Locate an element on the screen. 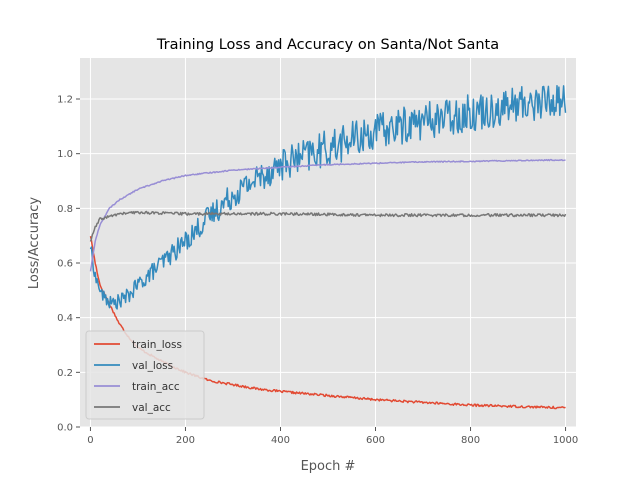 The width and height of the screenshot is (640, 480). legend-box is located at coordinates (145, 375).